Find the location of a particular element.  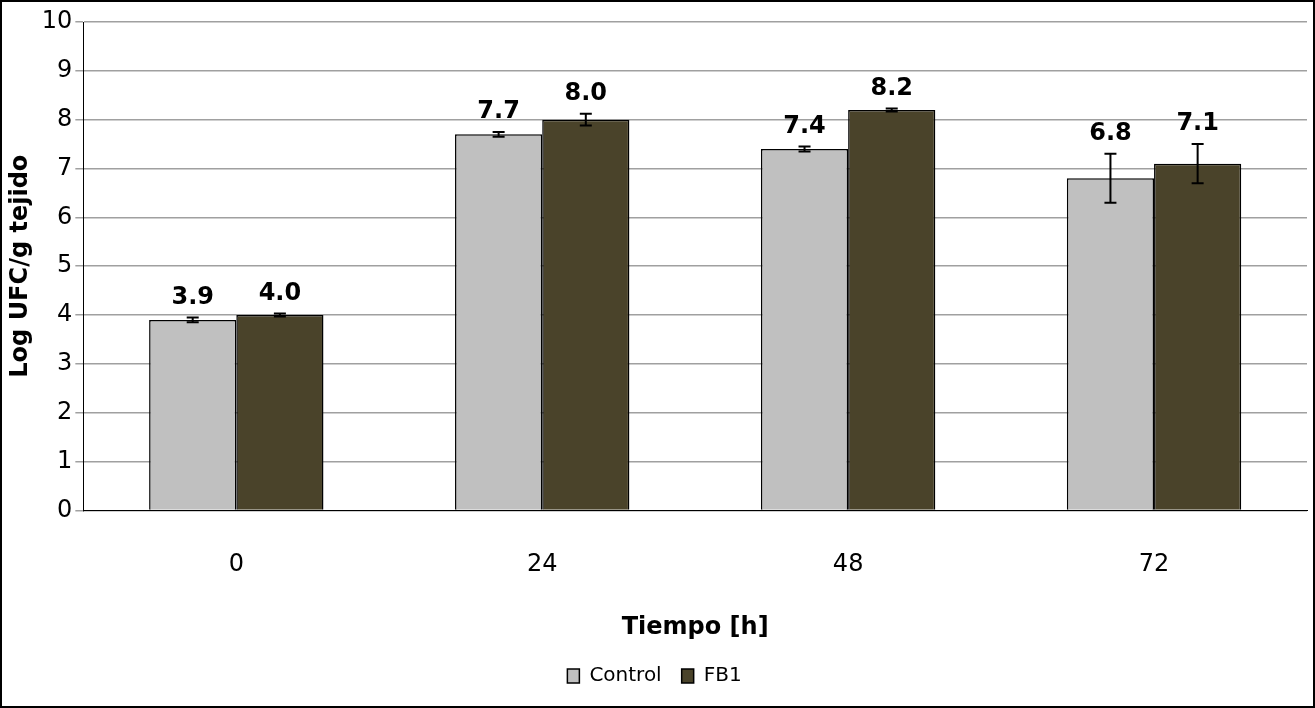

y-tick-label: 4 is located at coordinates (65, 313).